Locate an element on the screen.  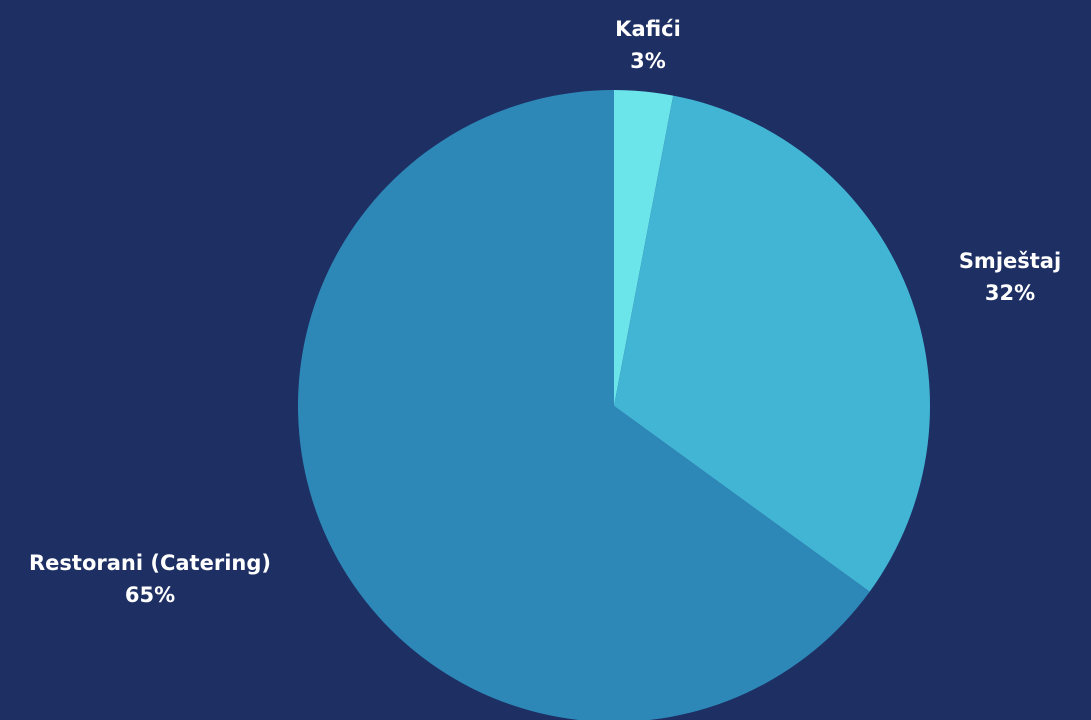
slice-value-restorani-catering: 65% is located at coordinates (150, 595).